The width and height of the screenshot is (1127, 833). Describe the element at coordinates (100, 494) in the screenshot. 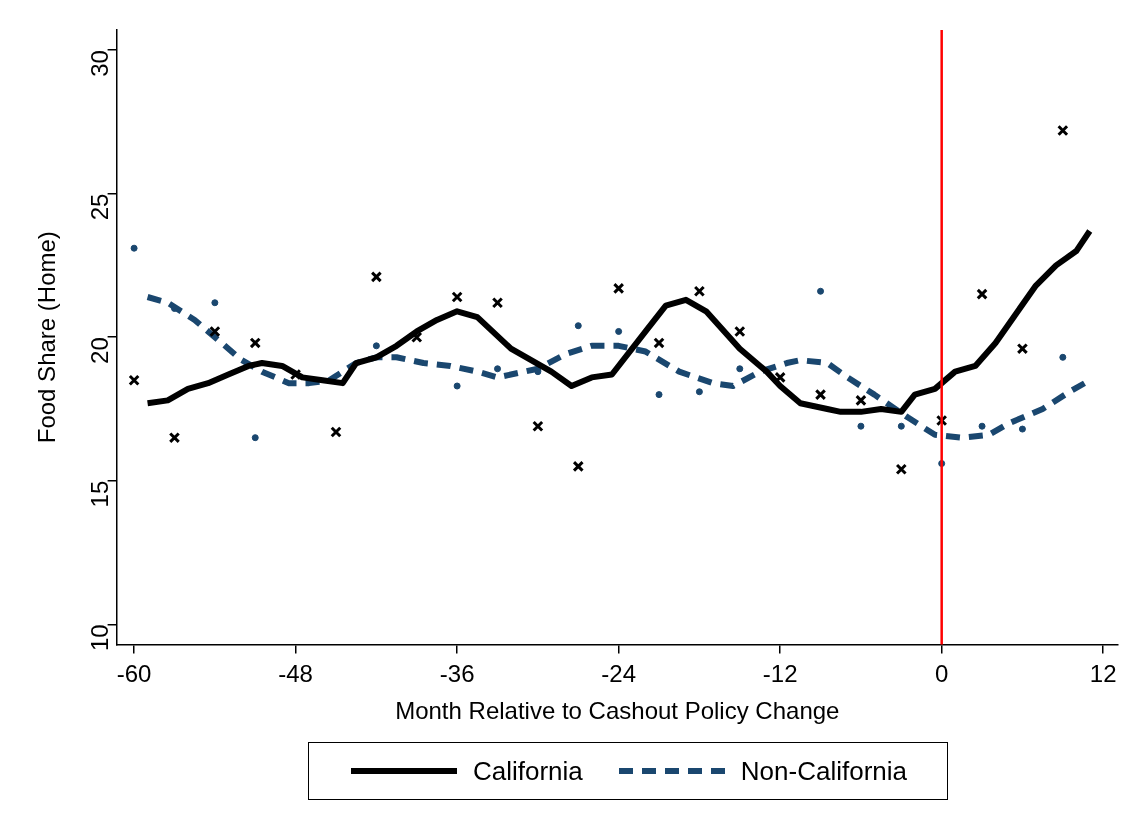

I see `y-tick-label: 15` at that location.